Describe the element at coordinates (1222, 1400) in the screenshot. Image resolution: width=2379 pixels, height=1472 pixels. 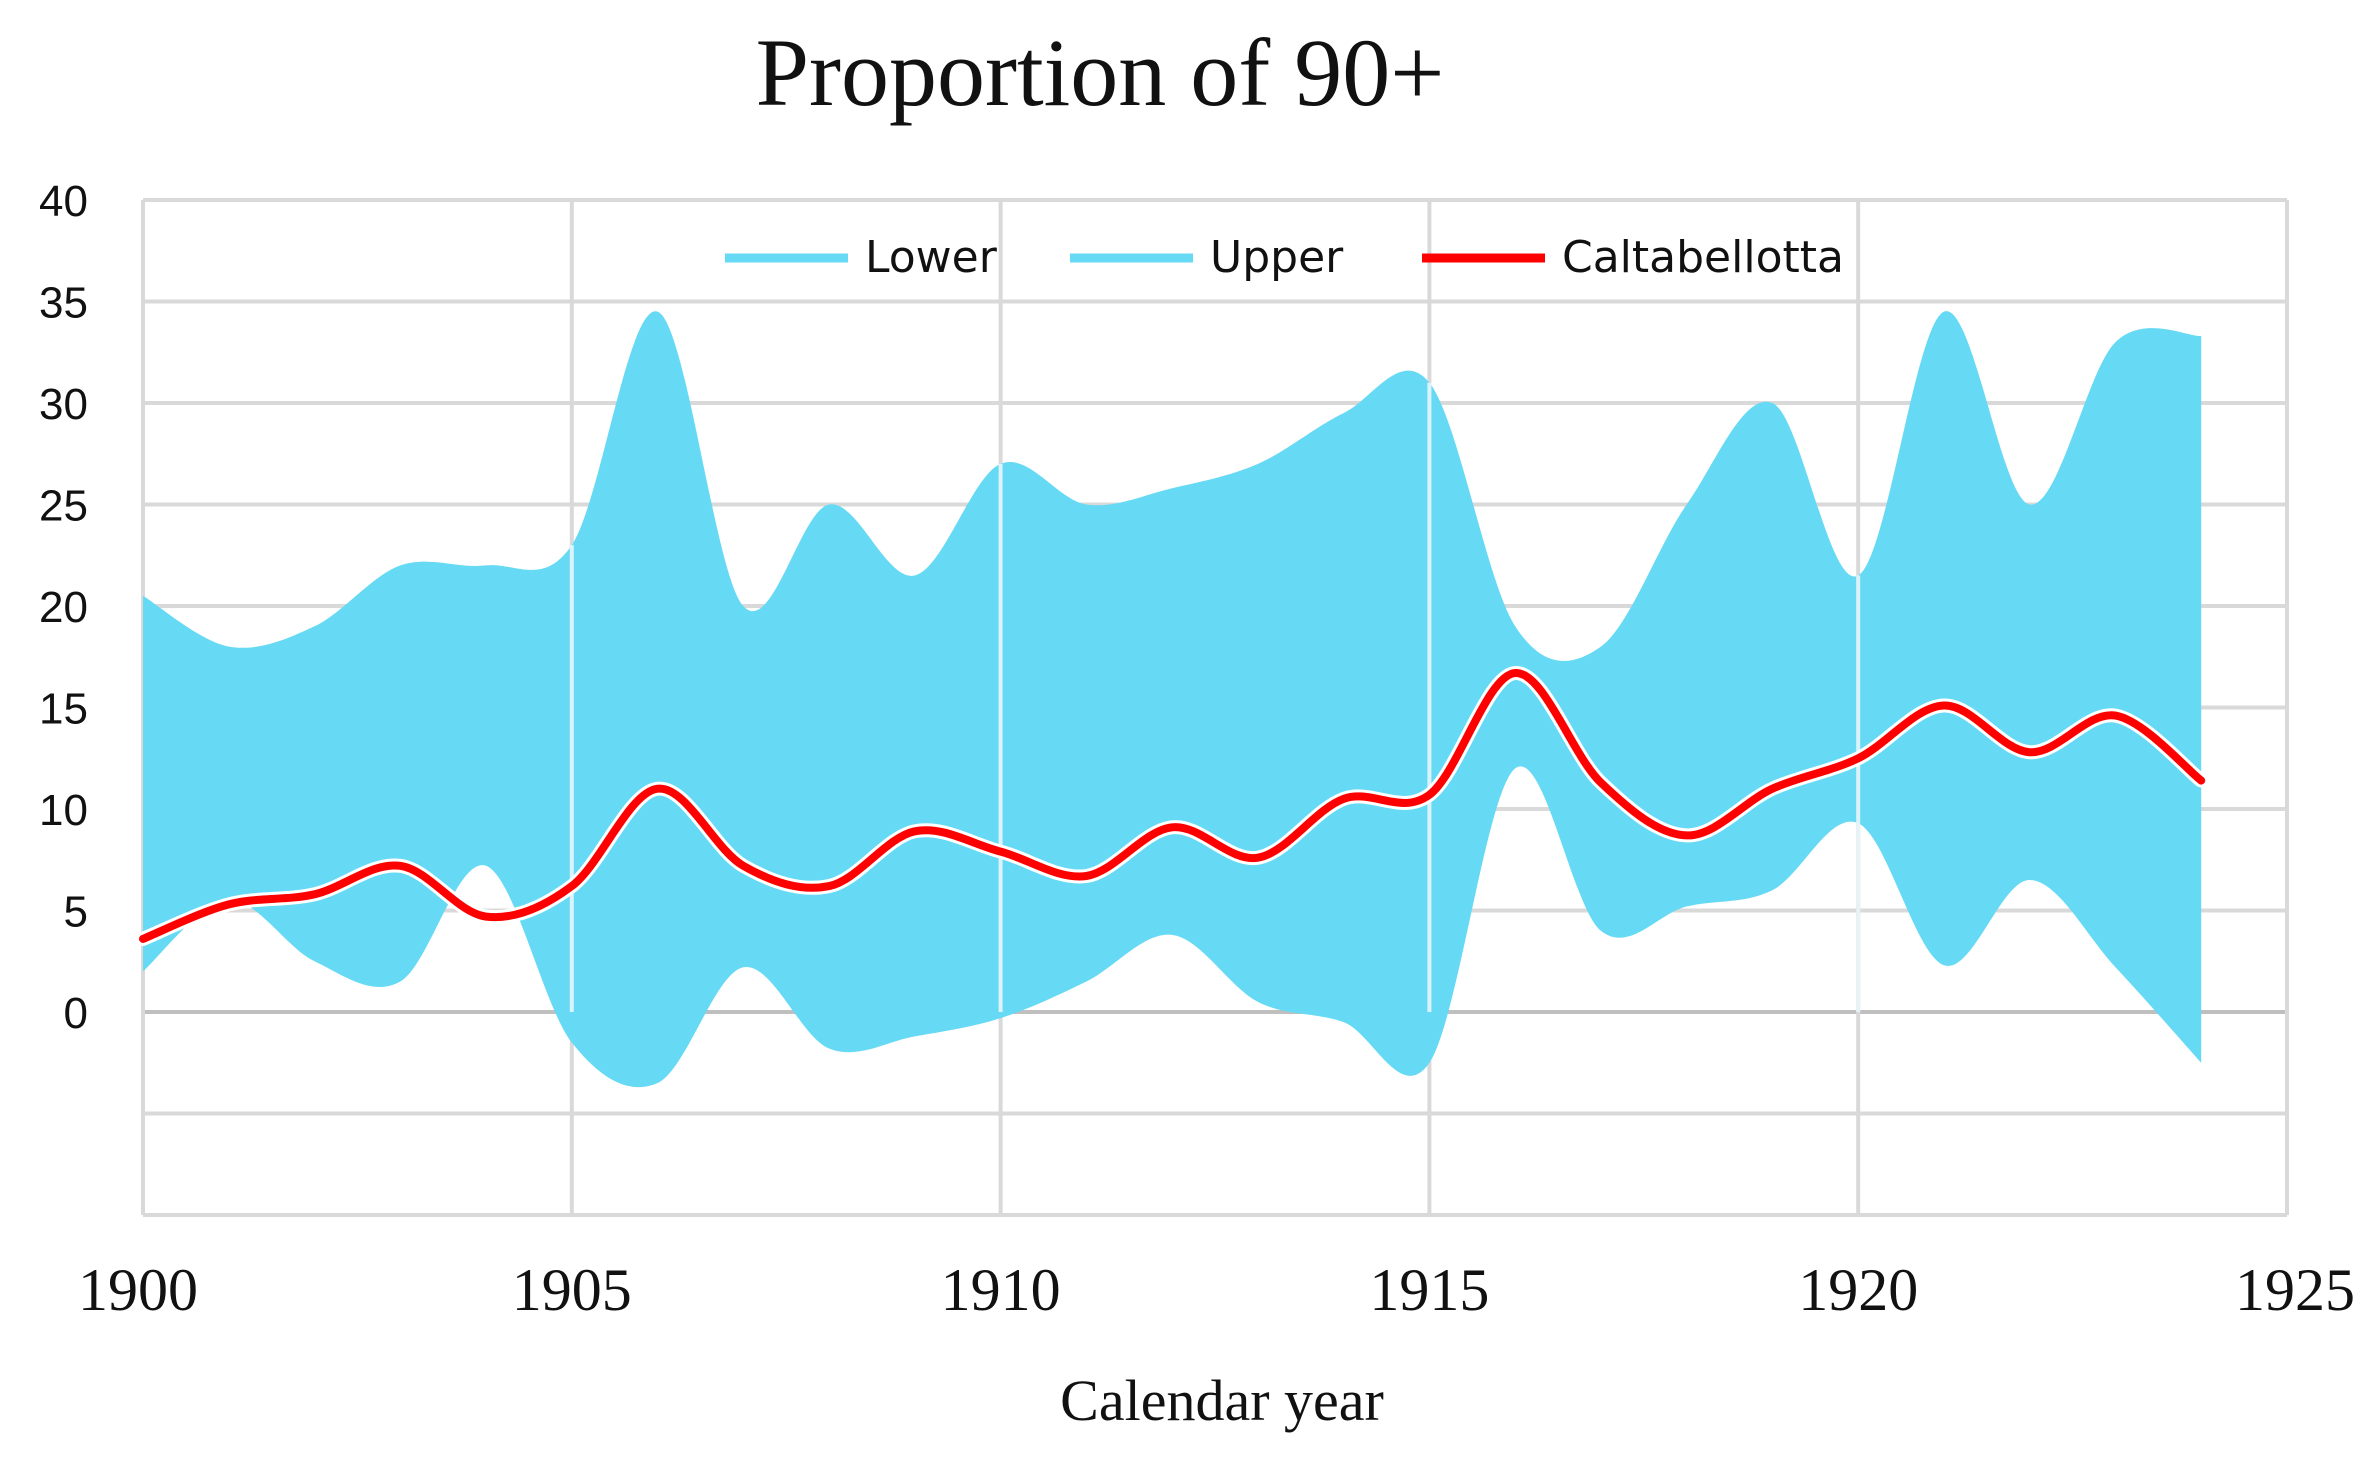
I see `x-axis-label: Calendar year` at that location.